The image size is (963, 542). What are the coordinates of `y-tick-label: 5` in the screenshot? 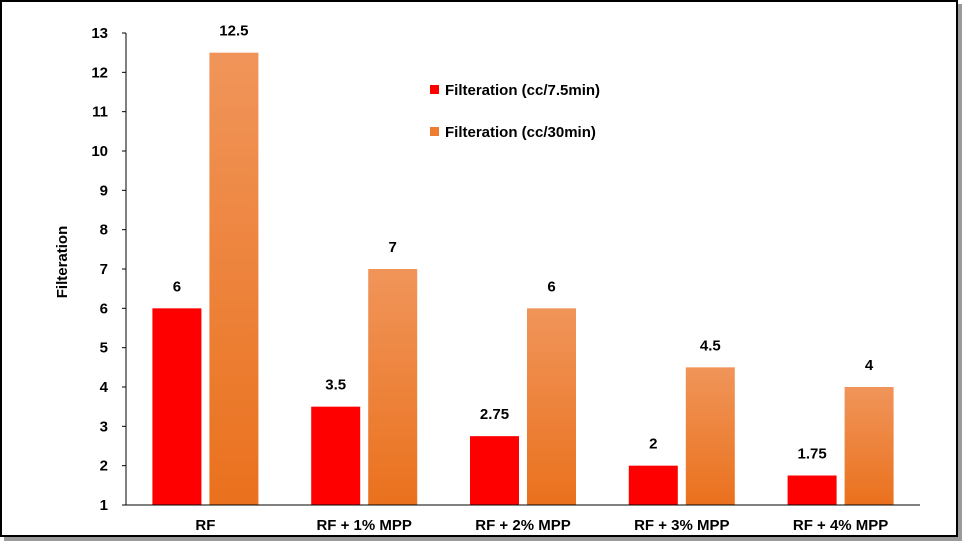 It's located at (104, 348).